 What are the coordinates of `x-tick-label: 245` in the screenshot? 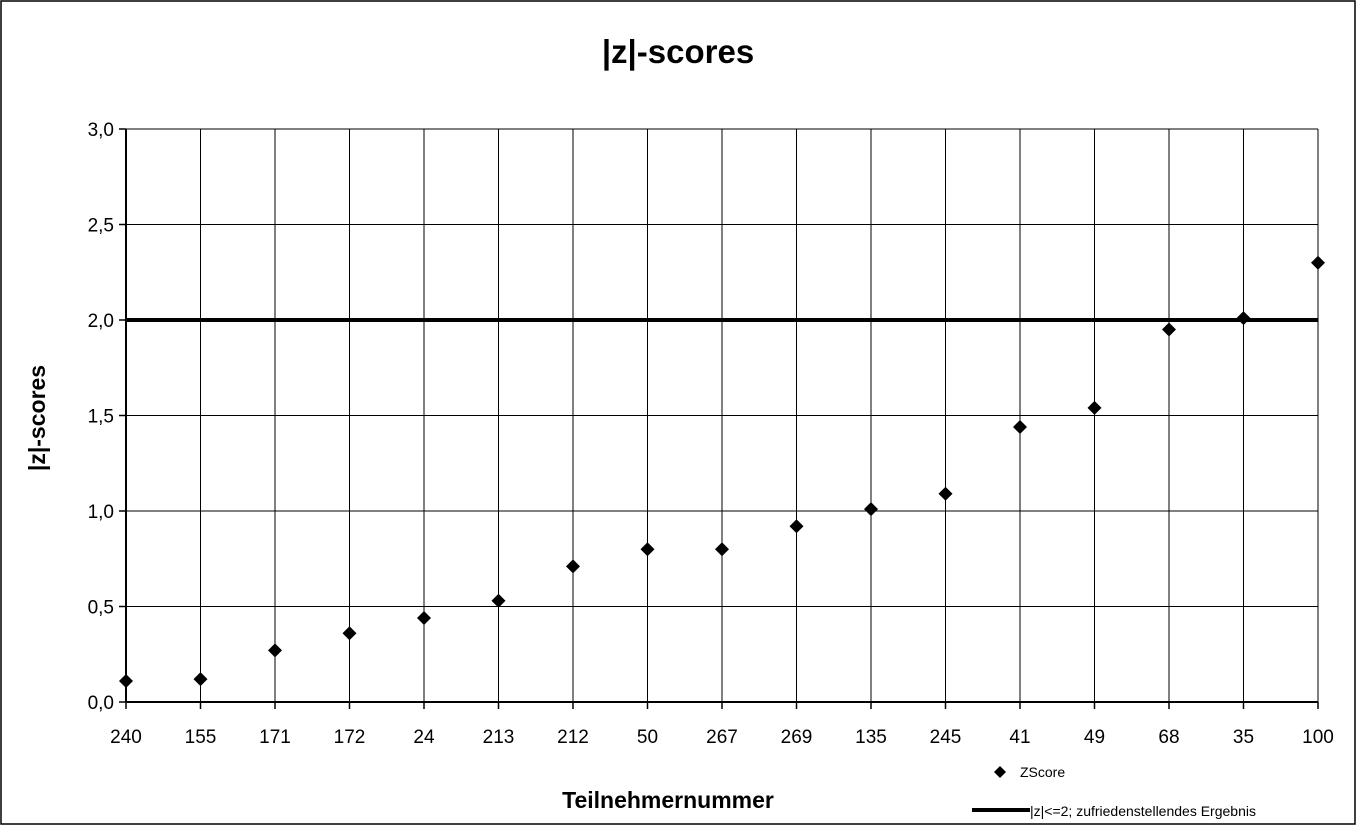 It's located at (946, 737).